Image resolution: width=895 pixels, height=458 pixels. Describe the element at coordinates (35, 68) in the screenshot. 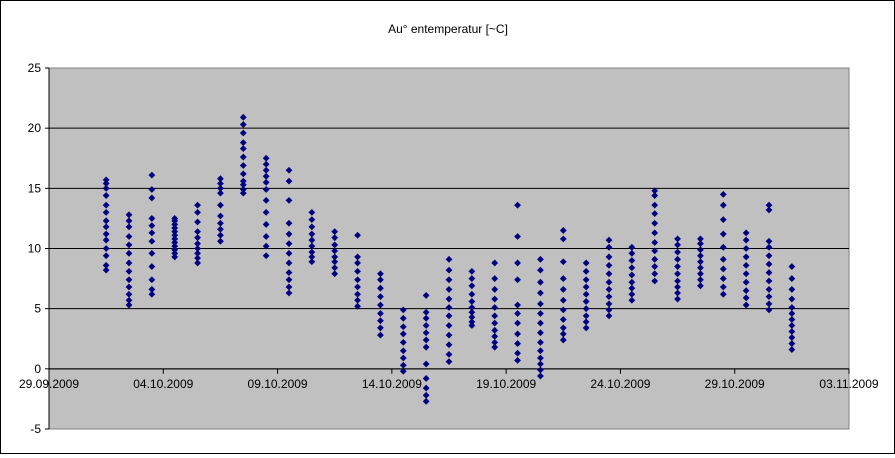

I see `y-tick-label: 25` at that location.